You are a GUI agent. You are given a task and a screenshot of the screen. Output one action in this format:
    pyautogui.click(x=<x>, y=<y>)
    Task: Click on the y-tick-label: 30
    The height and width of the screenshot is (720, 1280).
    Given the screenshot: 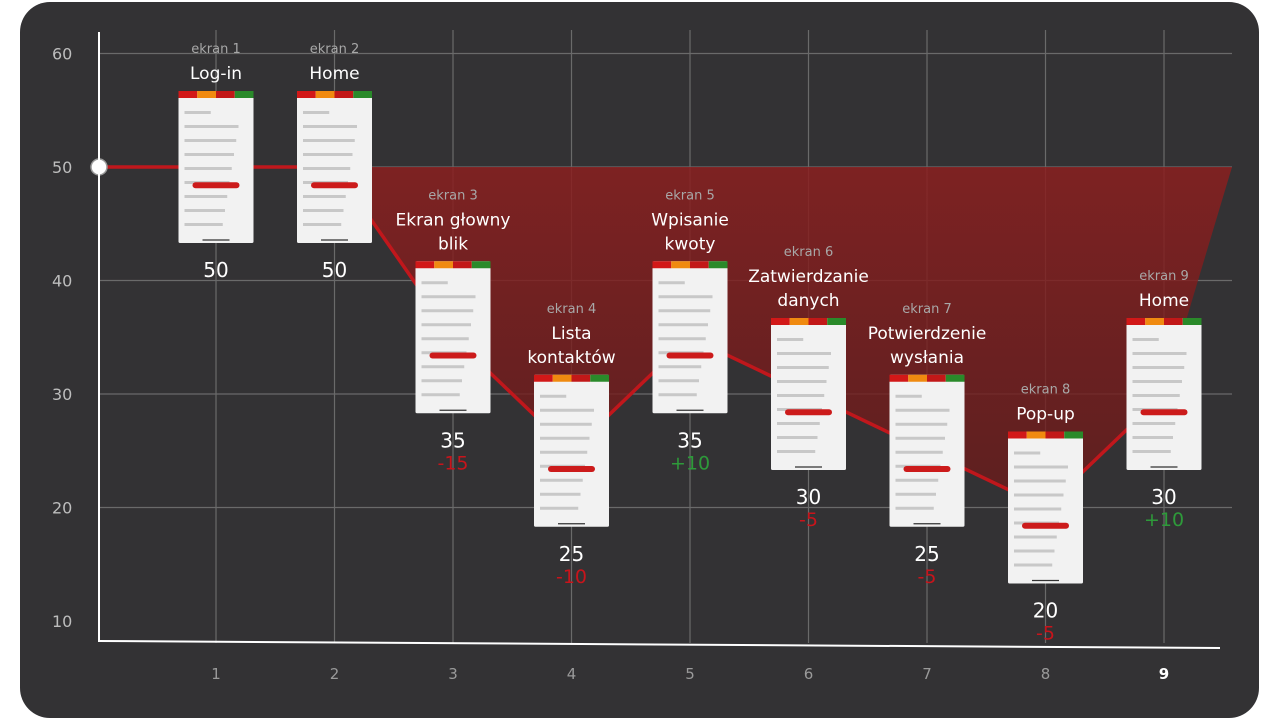 What is the action you would take?
    pyautogui.click(x=62, y=394)
    